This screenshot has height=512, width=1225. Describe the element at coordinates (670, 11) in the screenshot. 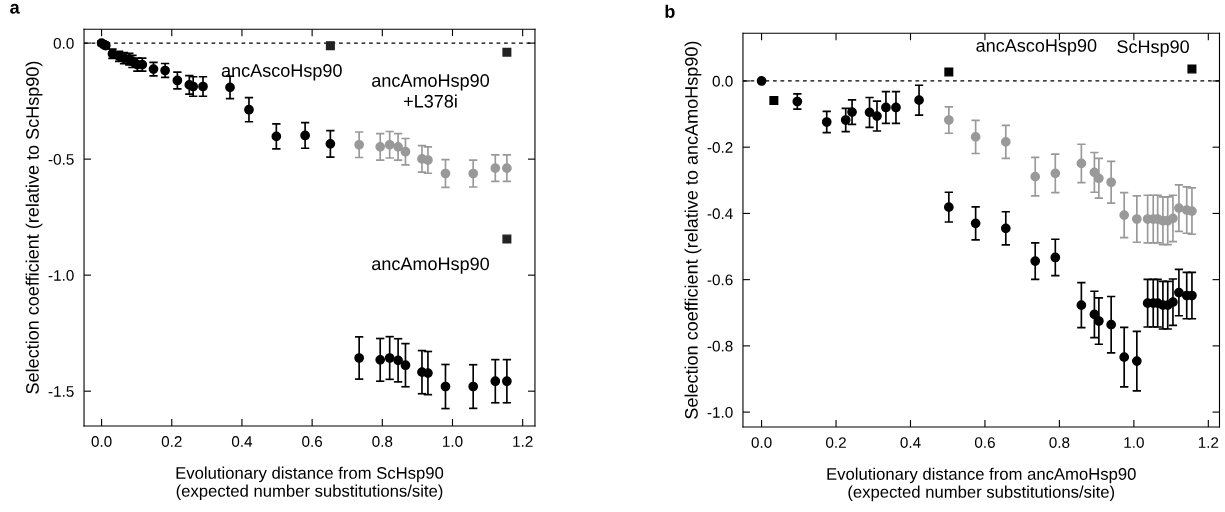

I see `chart-title: b` at that location.